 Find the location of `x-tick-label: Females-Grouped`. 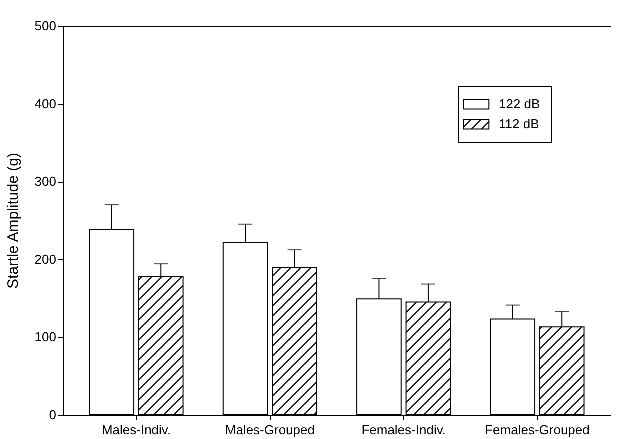

x-tick-label: Females-Grouped is located at coordinates (537, 430).